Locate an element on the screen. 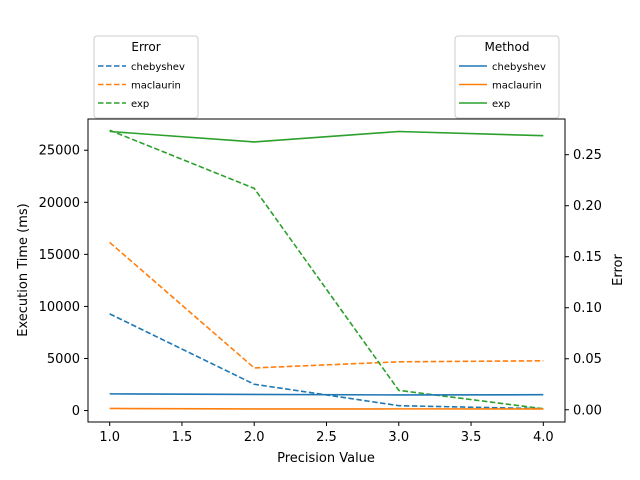  x-tick-label: 1.5 is located at coordinates (182, 437).